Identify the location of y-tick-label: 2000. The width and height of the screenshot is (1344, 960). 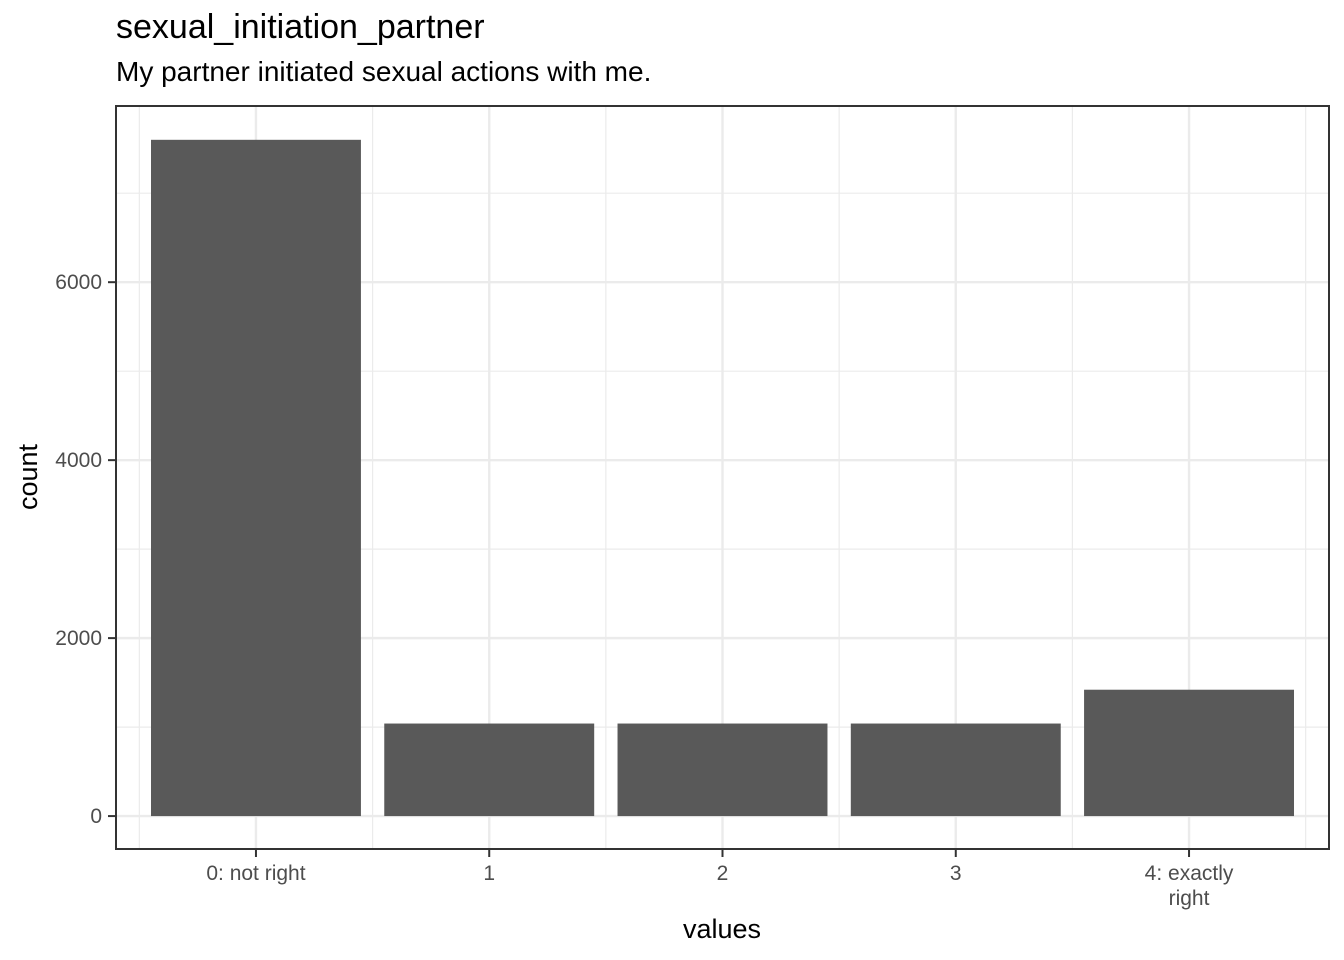
(78, 638).